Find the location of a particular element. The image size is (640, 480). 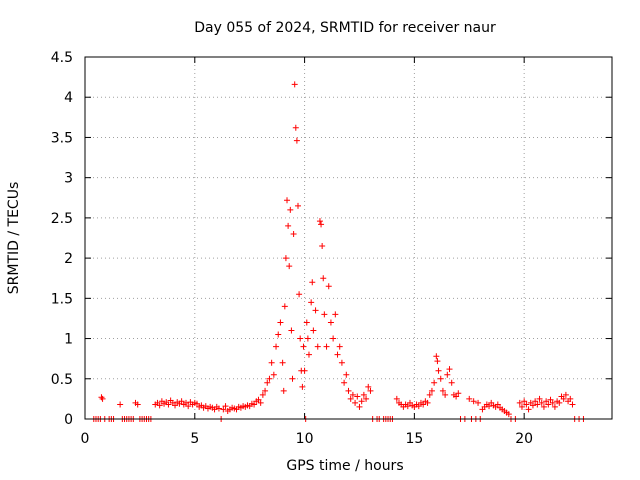

y-tick-label: 1.5 is located at coordinates (62, 299).